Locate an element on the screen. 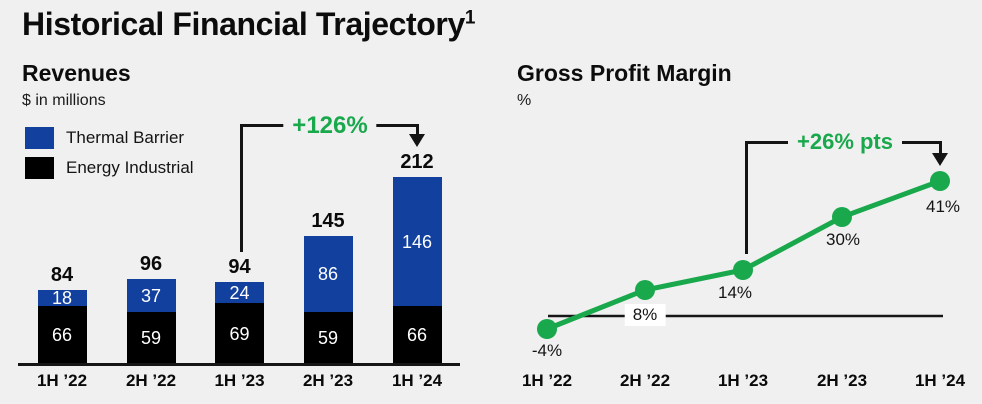  bar-segment-thermal-barrier: 86 is located at coordinates (328, 274).